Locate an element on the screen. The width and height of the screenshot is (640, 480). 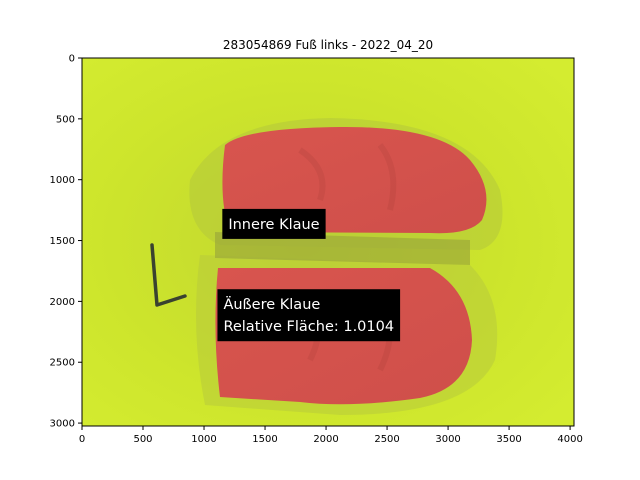
mat-gap is located at coordinates (342, 248).